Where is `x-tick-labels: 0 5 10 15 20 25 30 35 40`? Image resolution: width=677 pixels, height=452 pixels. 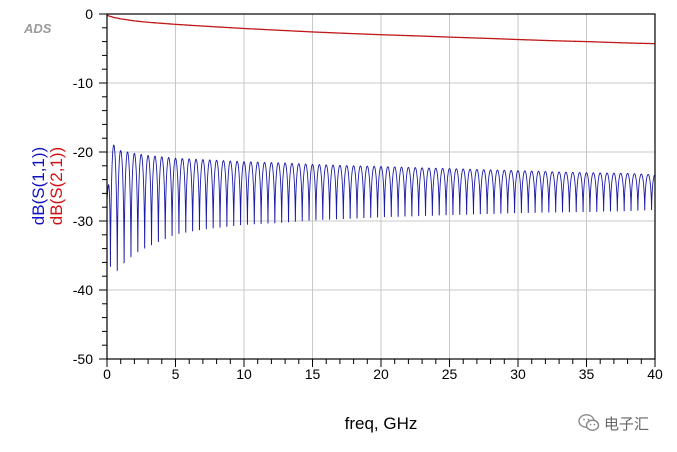
x-tick-labels: 0 5 10 15 20 25 30 35 40 is located at coordinates (383, 374).